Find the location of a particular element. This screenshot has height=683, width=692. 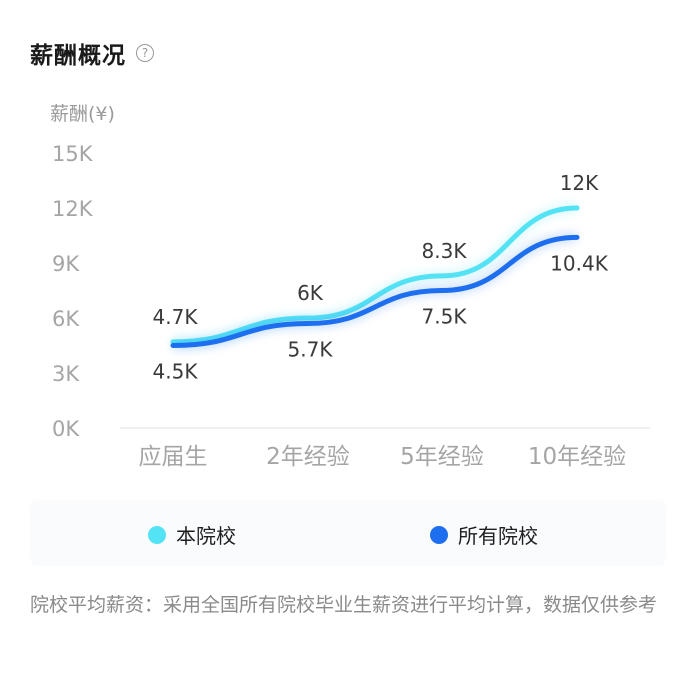

legend-item-this-school: 本院校 is located at coordinates (192, 534).